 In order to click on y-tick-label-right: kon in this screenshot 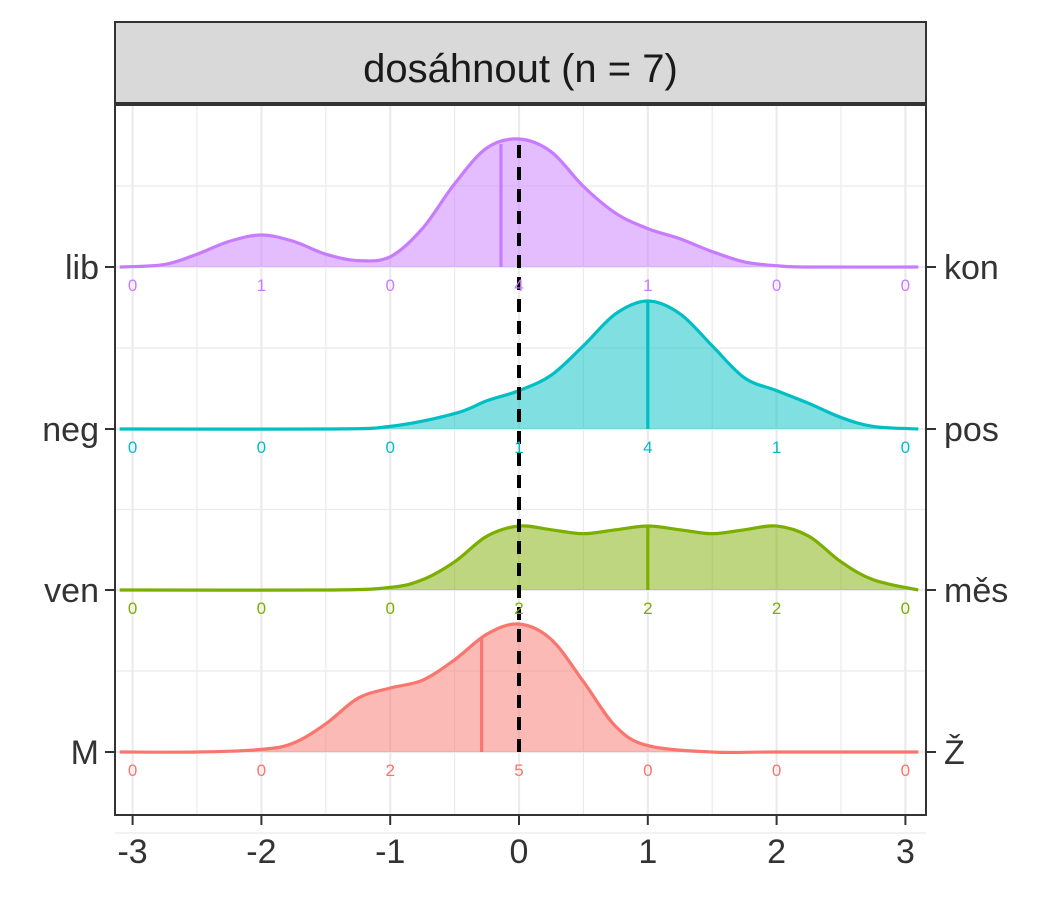, I will do `click(971, 268)`.